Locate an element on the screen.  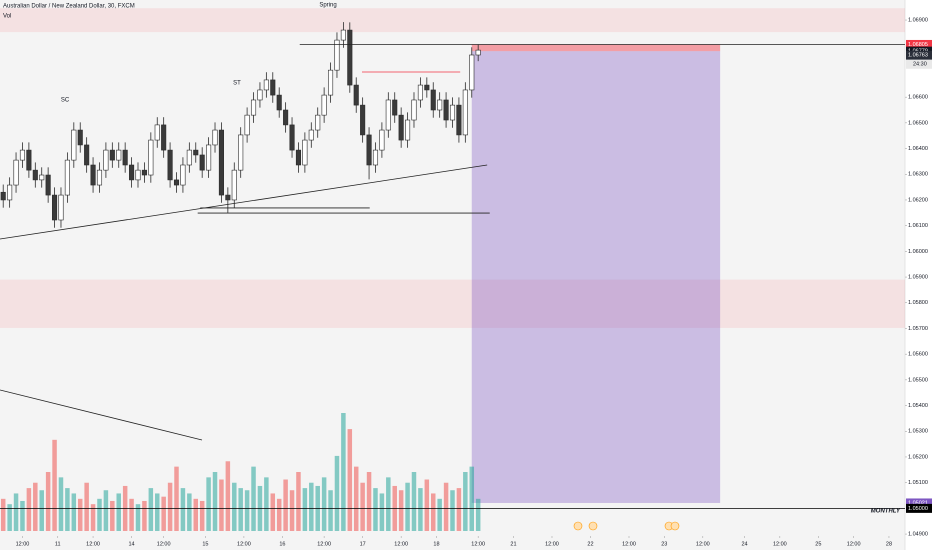
x-tick-label: 23 is located at coordinates (664, 544).